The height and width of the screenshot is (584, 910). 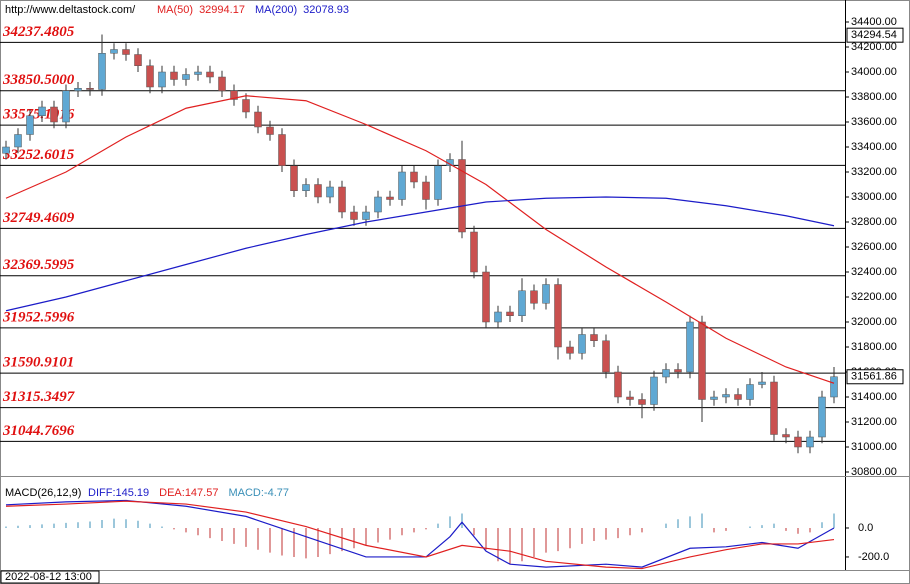 I want to click on y-tick-label: 34200.00, so click(x=874, y=47).